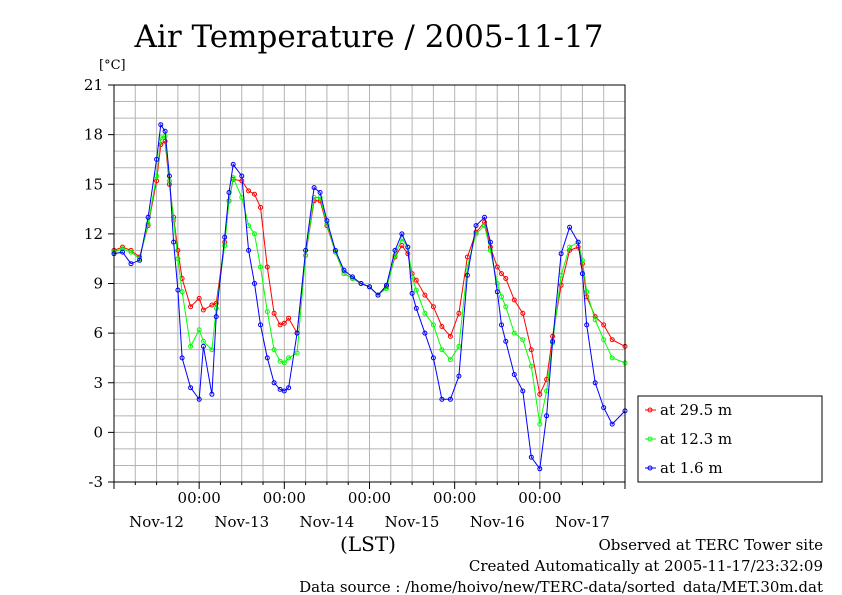  I want to click on x-tick-label-date: Nov-17, so click(582, 522).